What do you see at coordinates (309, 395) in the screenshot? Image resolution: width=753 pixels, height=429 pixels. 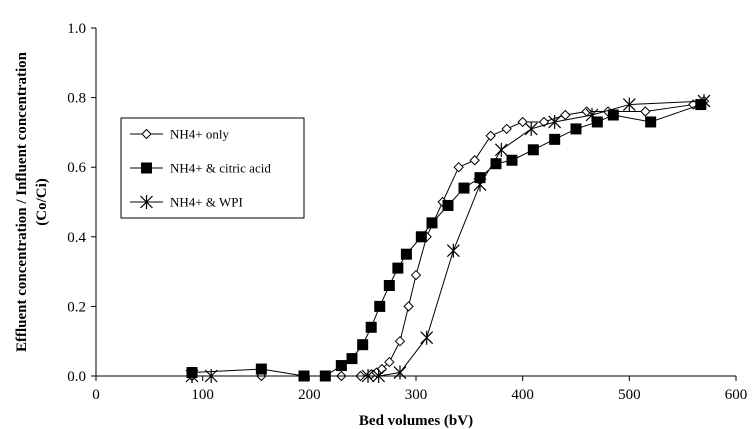 I see `x-tick-label: 200` at bounding box center [309, 395].